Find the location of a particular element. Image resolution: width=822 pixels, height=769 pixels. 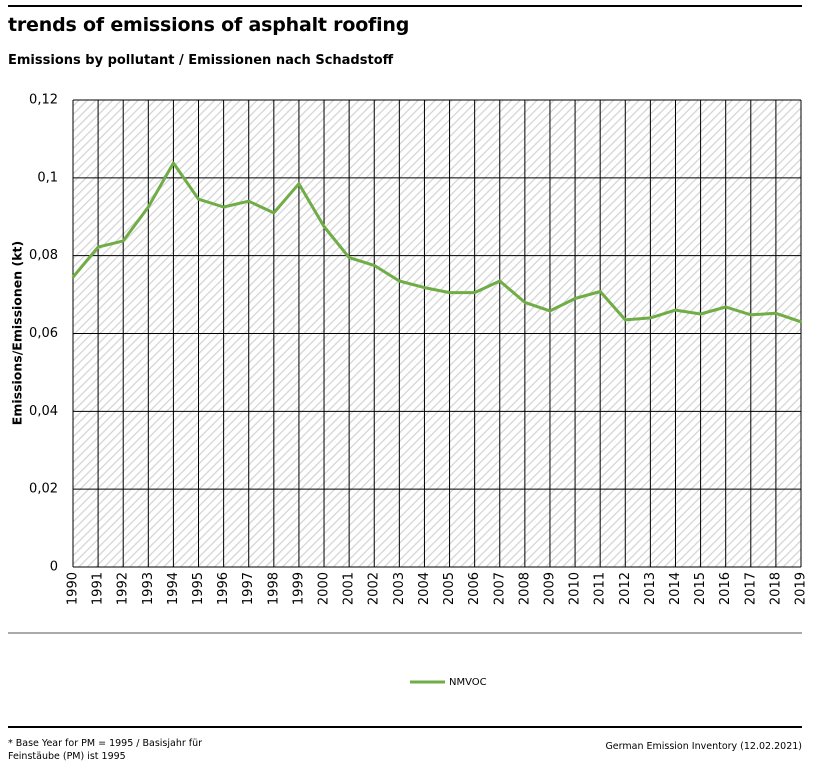

x-tick-label: 1996 is located at coordinates (223, 588).